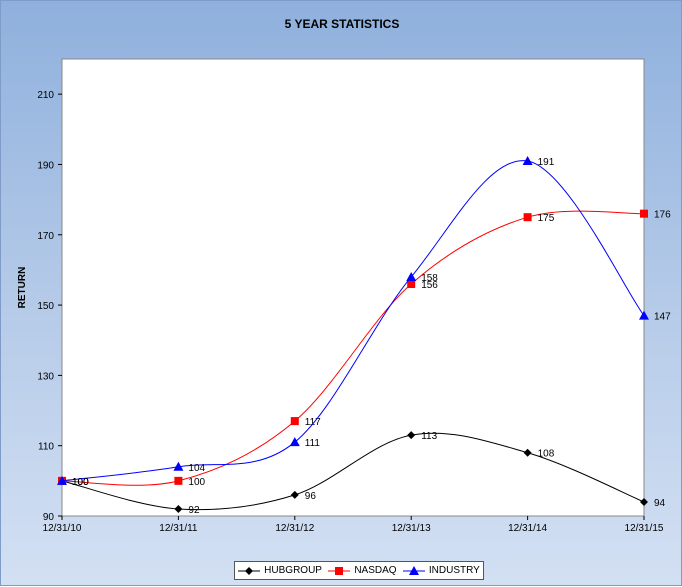 This screenshot has height=587, width=682. I want to click on legend-item-hubgroup: HUBGROUP, so click(280, 570).